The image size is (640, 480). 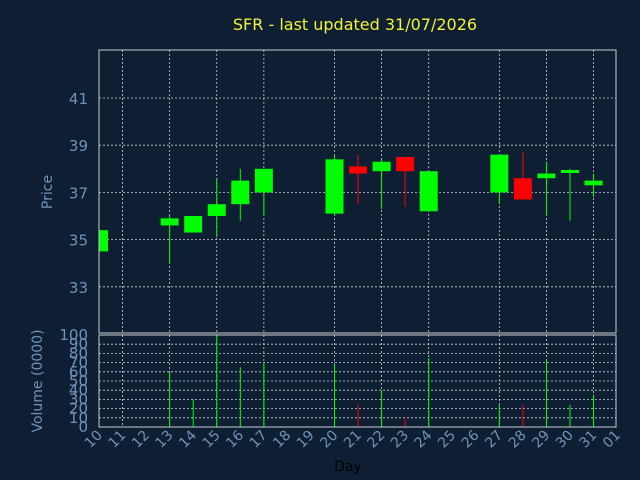 I want to click on x-tick-label: 27, so click(x=494, y=440).